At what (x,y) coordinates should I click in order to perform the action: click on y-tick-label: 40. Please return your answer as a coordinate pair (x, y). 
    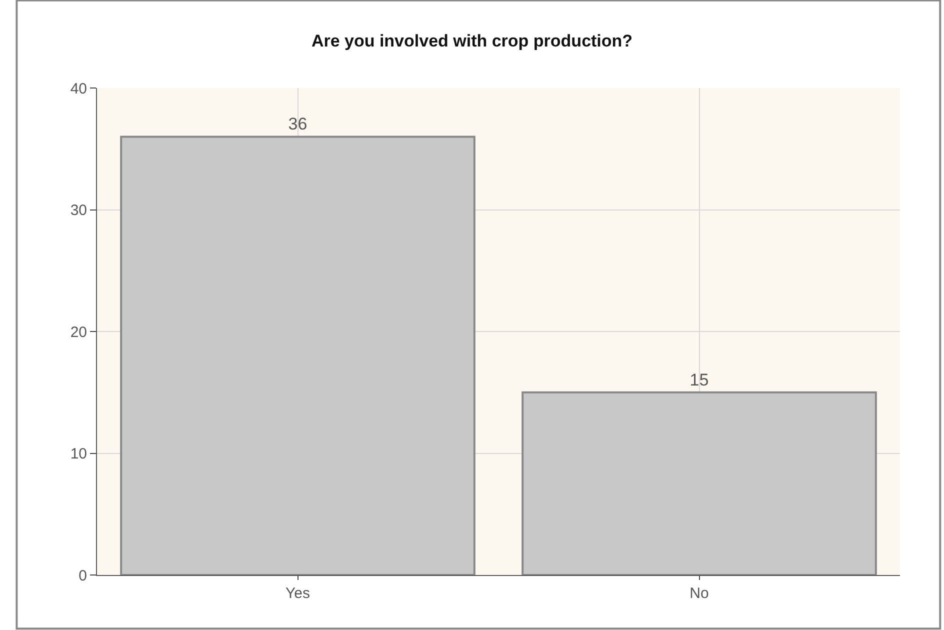
    Looking at the image, I should click on (78, 89).